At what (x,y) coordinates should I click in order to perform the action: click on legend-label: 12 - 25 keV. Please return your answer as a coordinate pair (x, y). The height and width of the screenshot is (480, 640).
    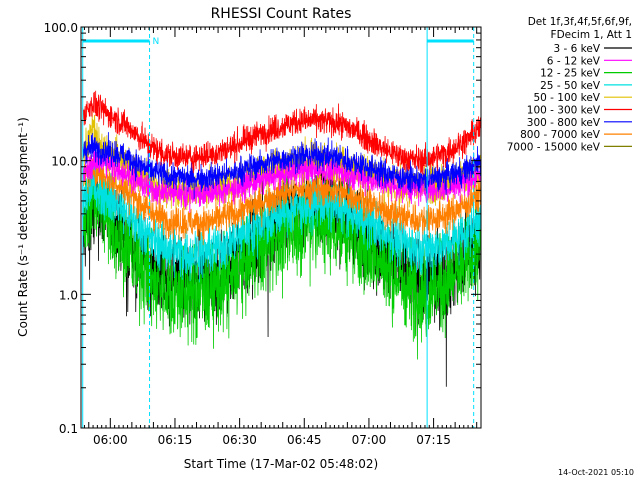
    Looking at the image, I should click on (570, 74).